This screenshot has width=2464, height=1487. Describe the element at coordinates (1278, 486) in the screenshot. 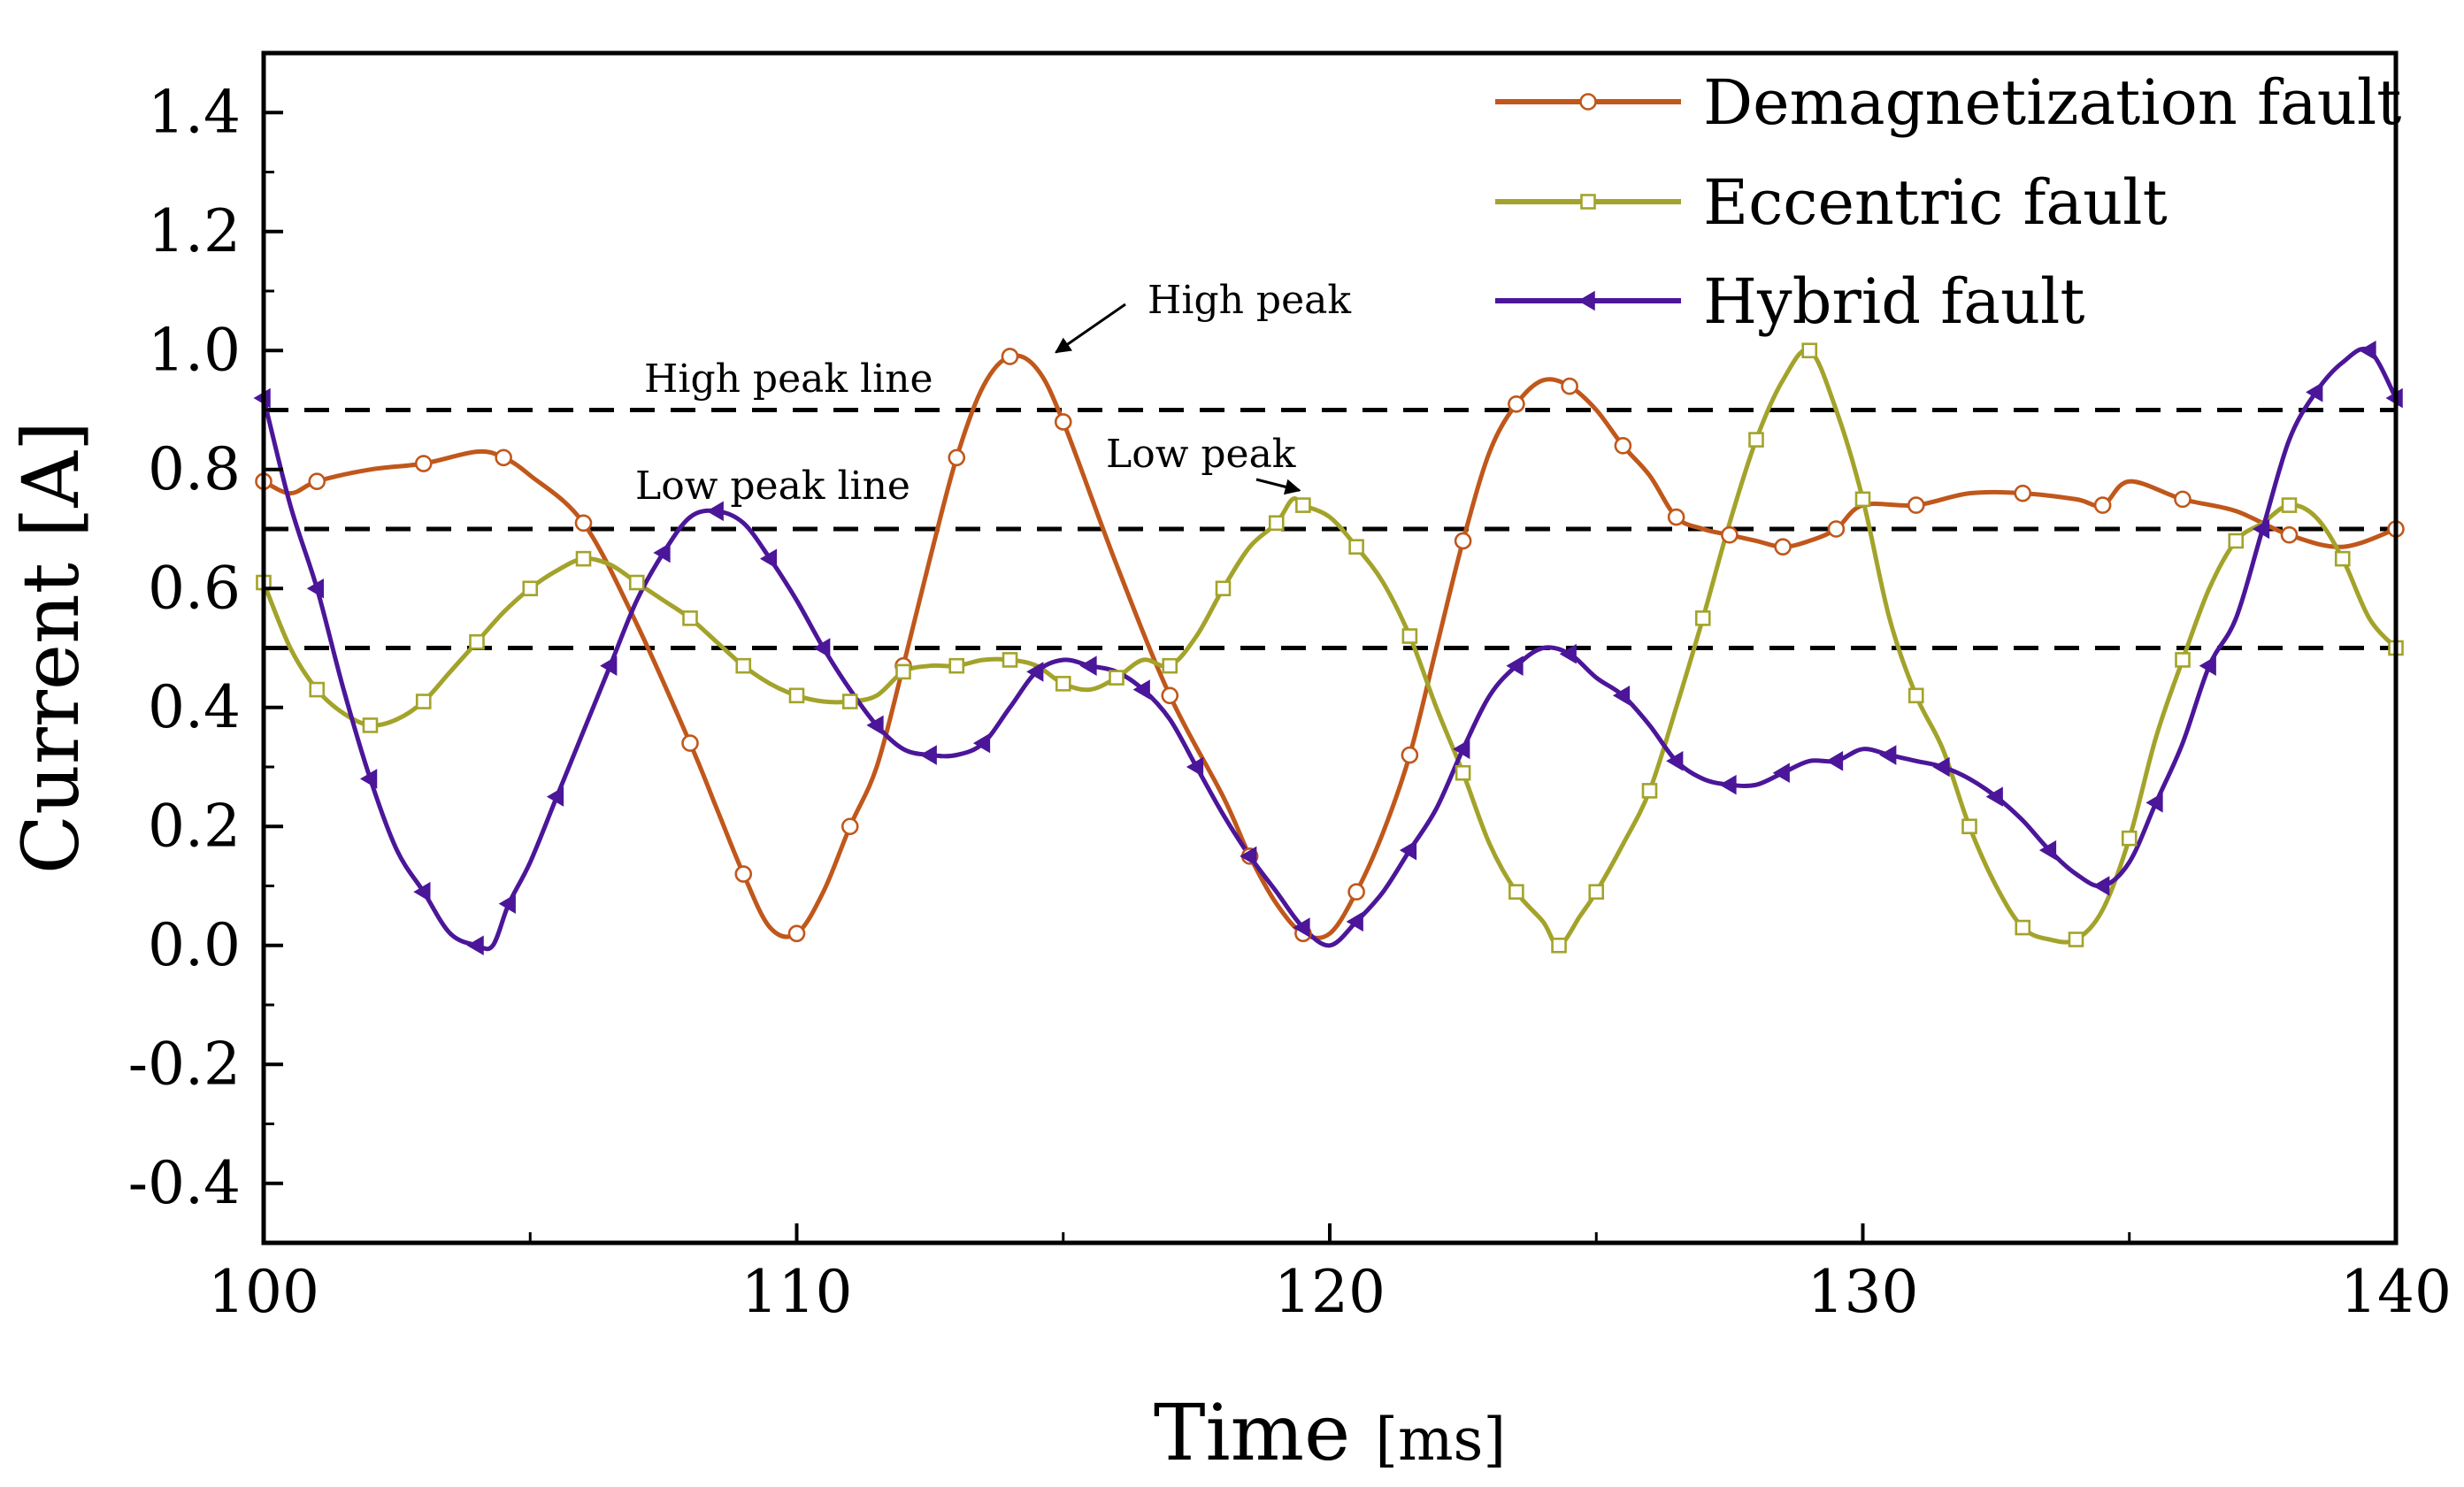

I see `arrow-low-peak` at that location.